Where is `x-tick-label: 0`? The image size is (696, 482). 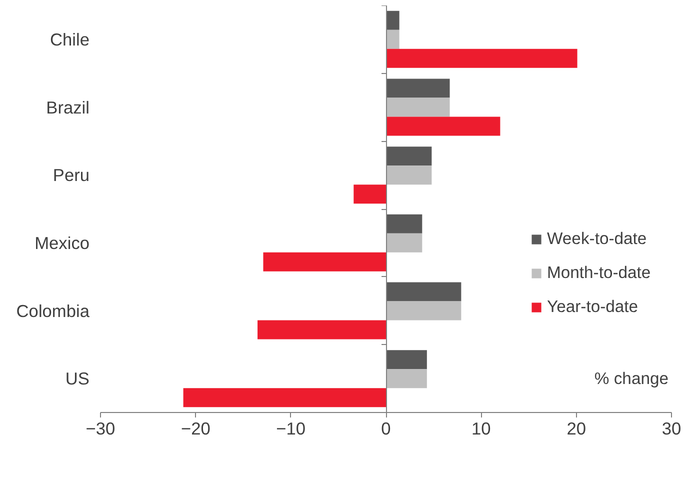
x-tick-label: 0 is located at coordinates (386, 428).